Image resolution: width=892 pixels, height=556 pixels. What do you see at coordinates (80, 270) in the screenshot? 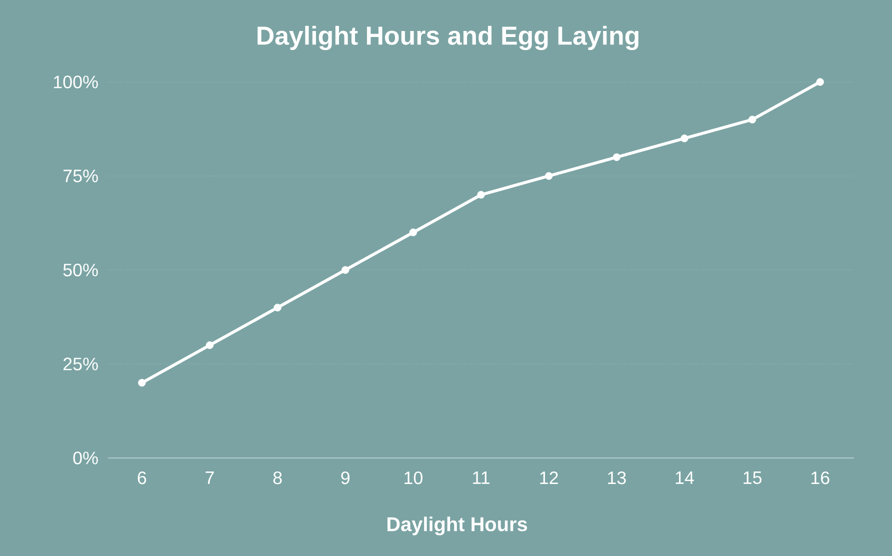
I see `y-tick-label: 50%` at bounding box center [80, 270].